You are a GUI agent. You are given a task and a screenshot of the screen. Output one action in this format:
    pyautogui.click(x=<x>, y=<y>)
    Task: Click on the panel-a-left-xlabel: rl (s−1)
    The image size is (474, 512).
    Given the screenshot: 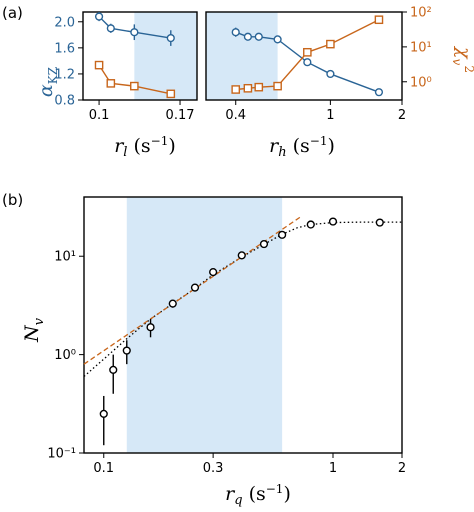 What is the action you would take?
    pyautogui.click(x=145, y=147)
    